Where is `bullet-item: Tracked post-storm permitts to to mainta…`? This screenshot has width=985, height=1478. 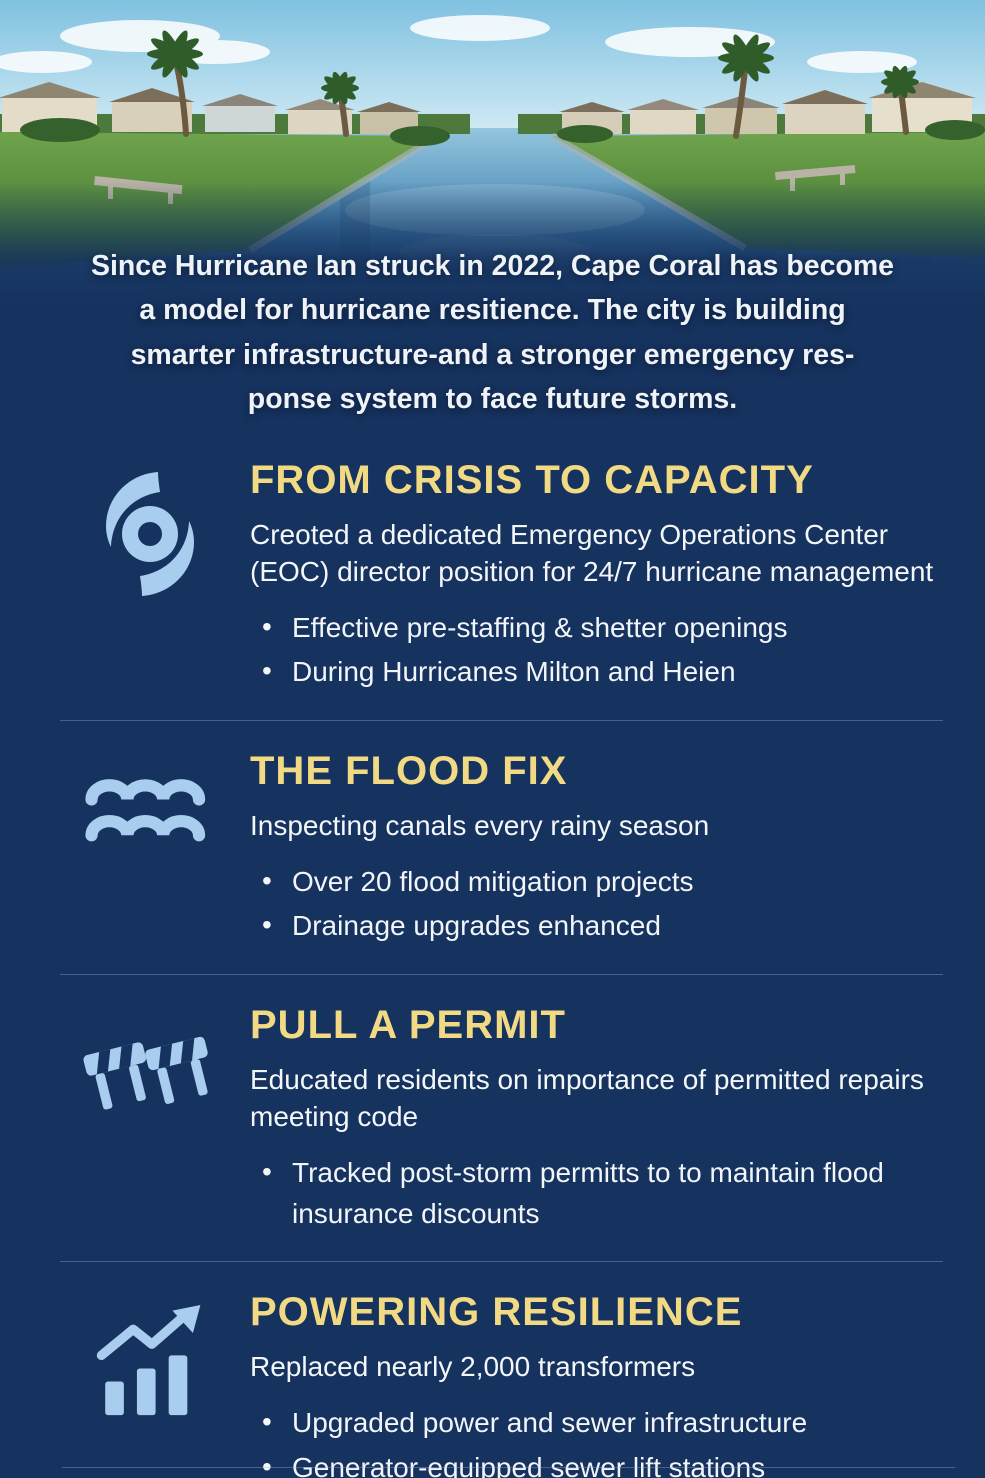
bullet-item: Tracked post-storm permitts to to mainta… is located at coordinates (601, 1193).